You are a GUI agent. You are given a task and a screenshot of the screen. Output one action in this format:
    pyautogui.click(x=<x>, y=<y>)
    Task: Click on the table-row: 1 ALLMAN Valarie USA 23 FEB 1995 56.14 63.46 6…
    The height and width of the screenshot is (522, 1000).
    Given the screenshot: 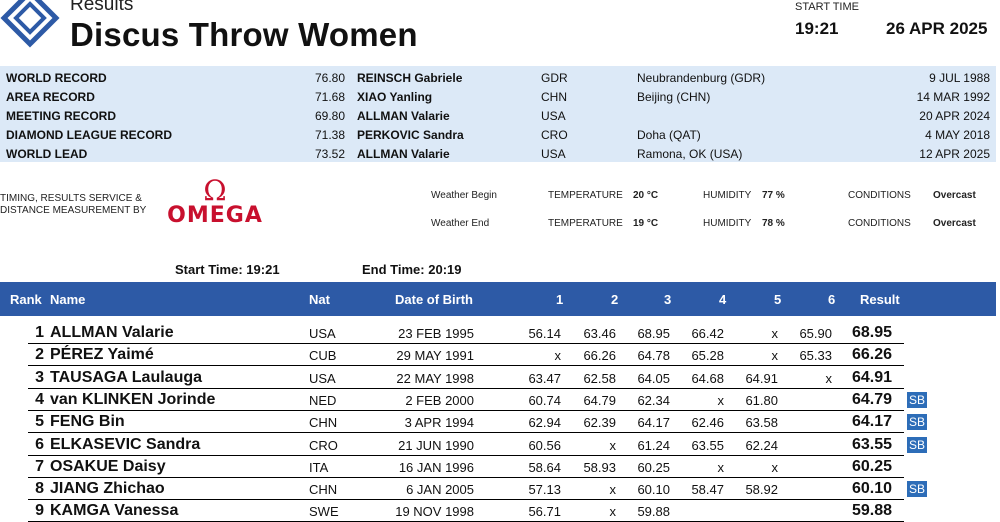 What is the action you would take?
    pyautogui.click(x=498, y=333)
    